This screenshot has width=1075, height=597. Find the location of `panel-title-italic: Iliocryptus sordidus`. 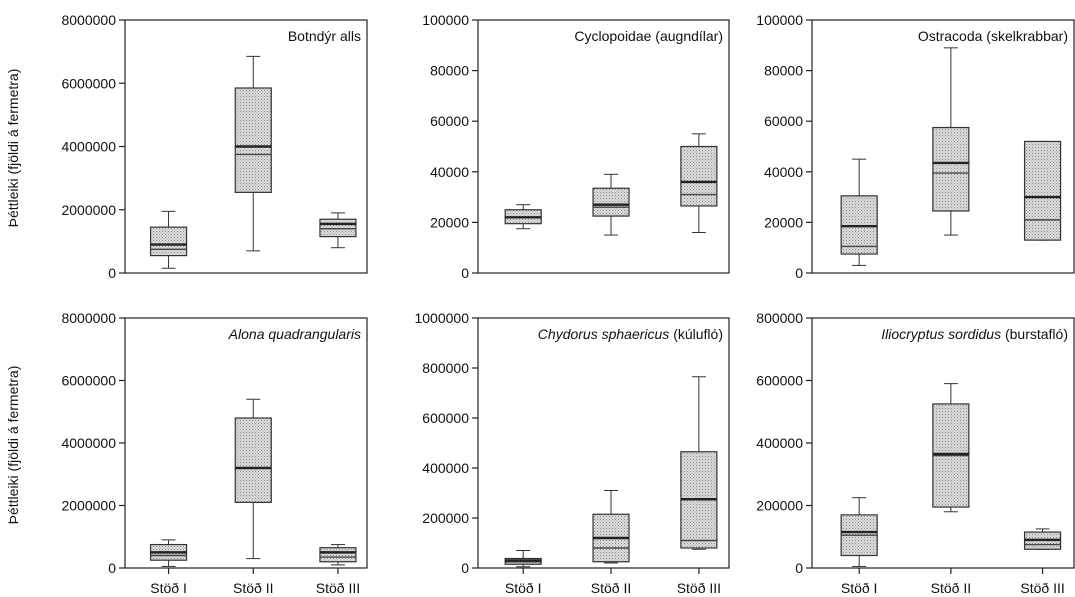

panel-title-italic: Iliocryptus sordidus is located at coordinates (941, 334).